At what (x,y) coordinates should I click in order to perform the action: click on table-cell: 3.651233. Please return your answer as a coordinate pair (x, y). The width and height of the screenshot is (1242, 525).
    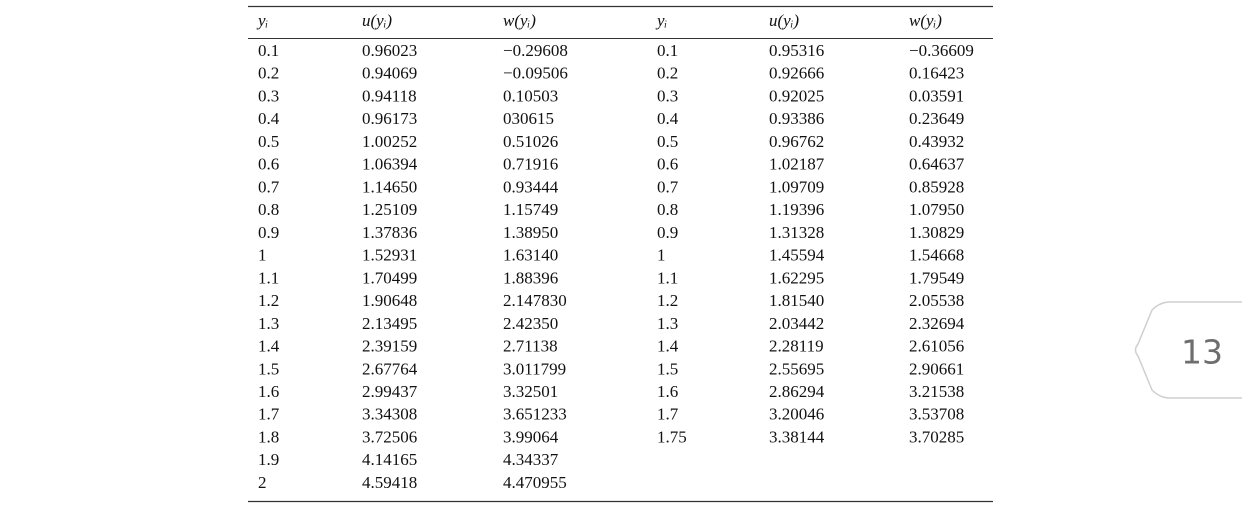
    Looking at the image, I should click on (535, 414).